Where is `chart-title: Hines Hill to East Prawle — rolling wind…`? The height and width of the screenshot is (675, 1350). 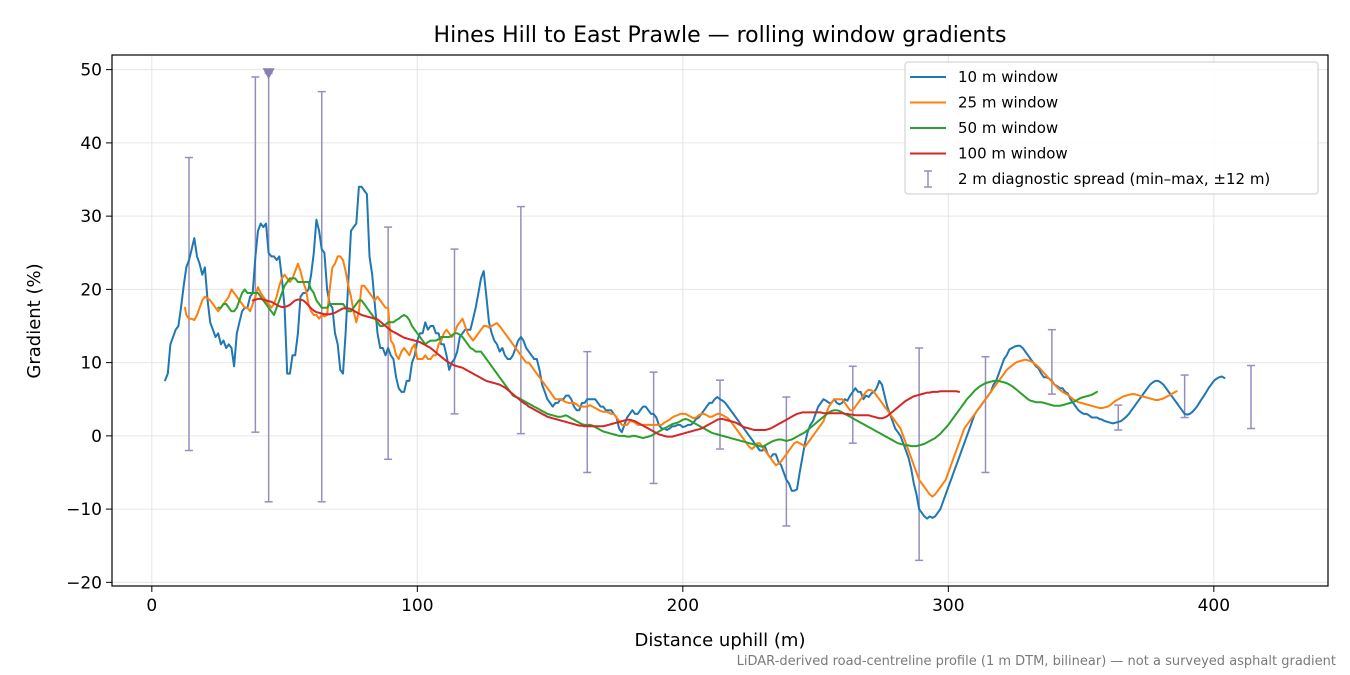 chart-title: Hines Hill to East Prawle — rolling wind… is located at coordinates (720, 35).